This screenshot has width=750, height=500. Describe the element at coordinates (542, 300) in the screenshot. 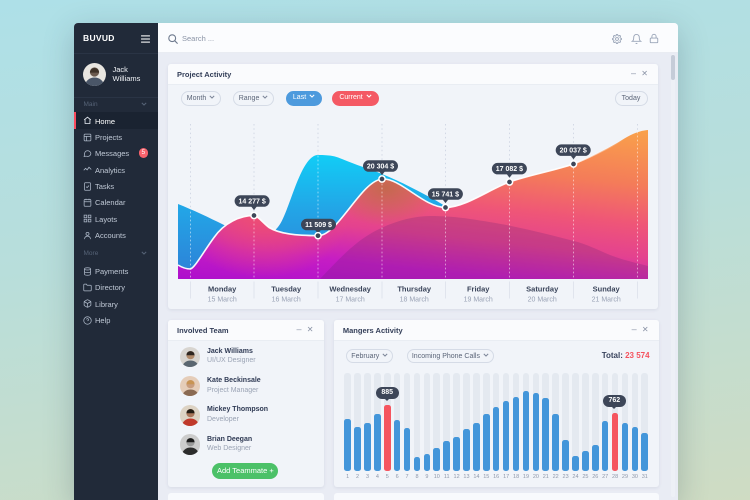

I see `svg-text: 20 March` at that location.